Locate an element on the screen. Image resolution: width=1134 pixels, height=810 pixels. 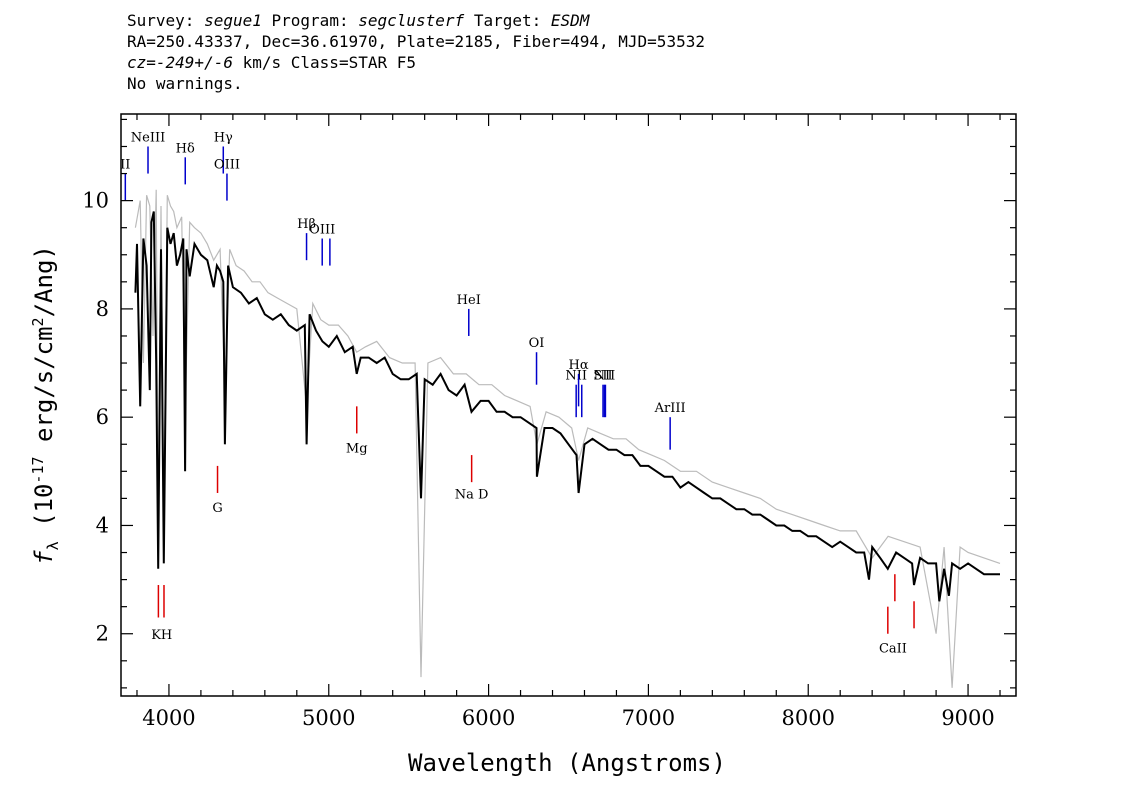
emission-line-label: ArIII is located at coordinates (670, 408).